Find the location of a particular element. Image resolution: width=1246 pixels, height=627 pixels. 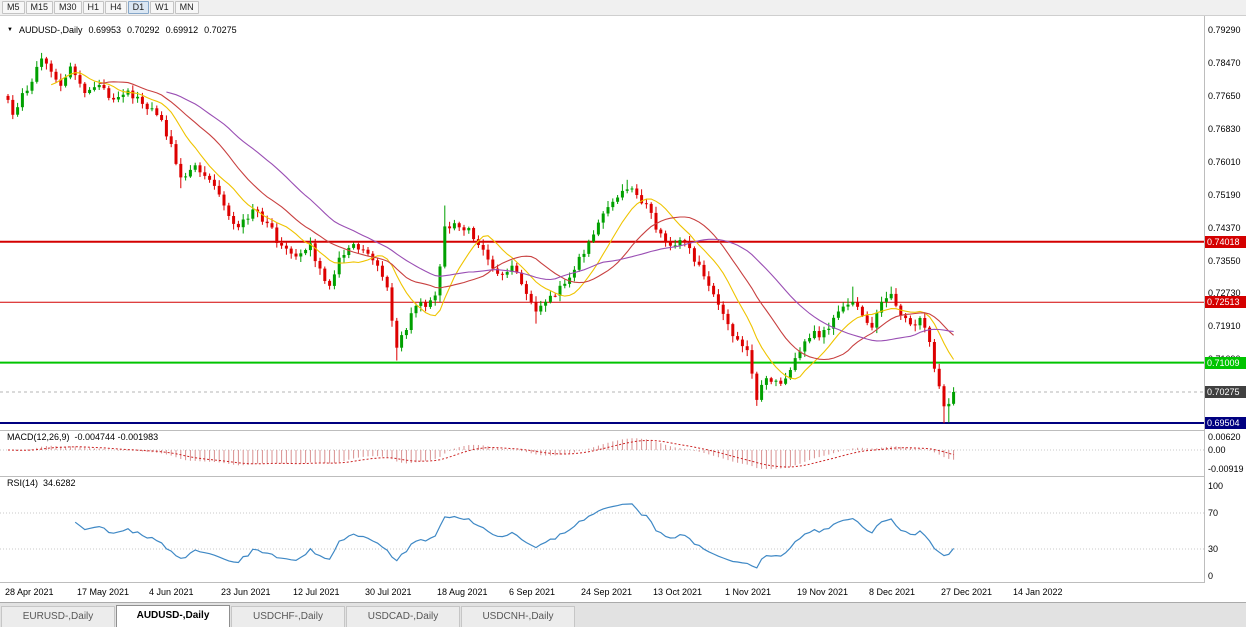

timeframe-toolbar: M5 M15 M30 H1 H4 D1 W1 MN is located at coordinates (623, 8).